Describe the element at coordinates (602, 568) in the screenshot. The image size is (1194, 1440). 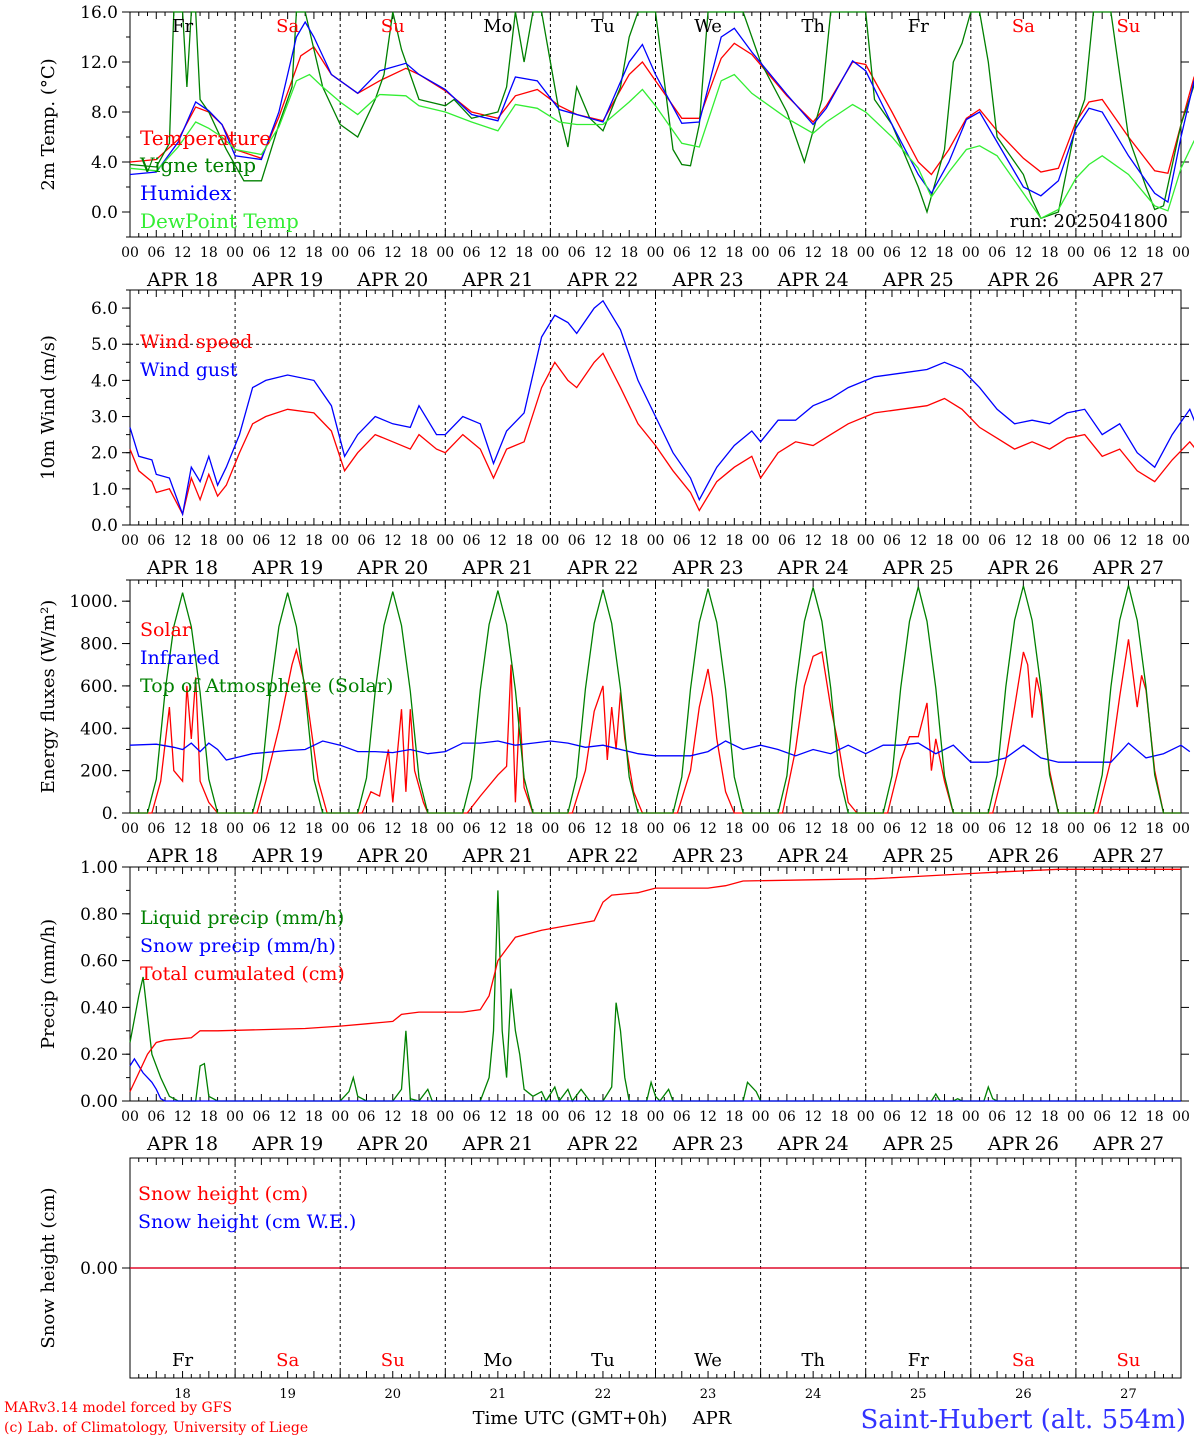
I see `date-label: APR 22` at that location.